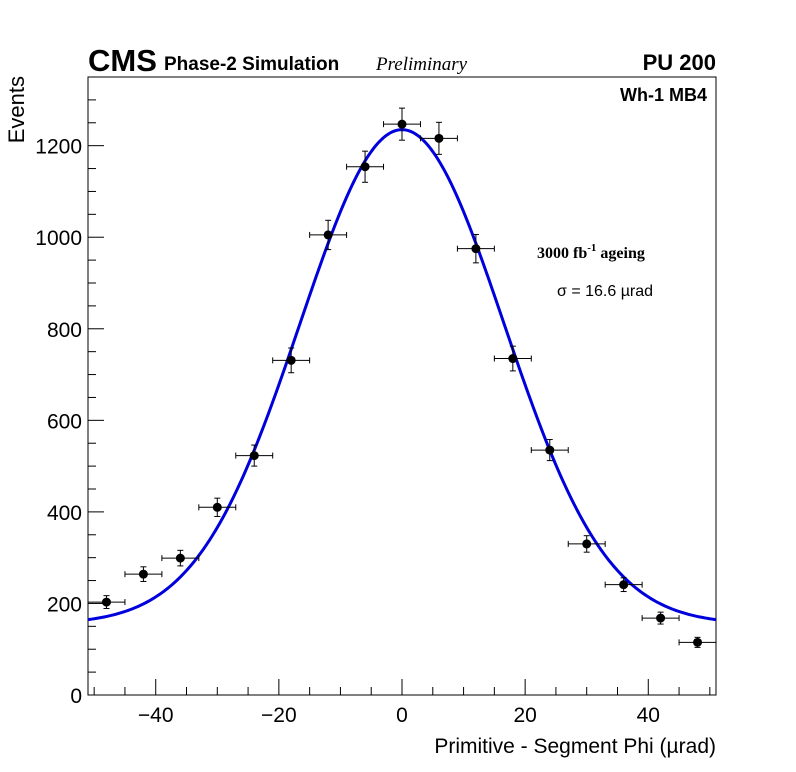 The height and width of the screenshot is (772, 796). What do you see at coordinates (122, 60) in the screenshot?
I see `experiment-label: CMS` at bounding box center [122, 60].